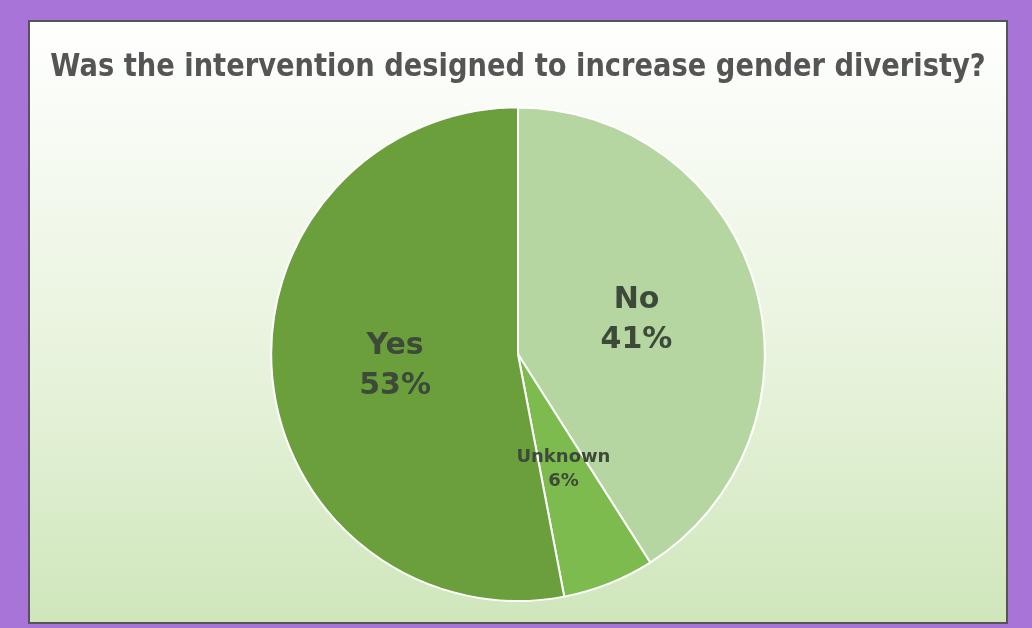  What do you see at coordinates (394, 343) in the screenshot?
I see `slice-label: Yes` at bounding box center [394, 343].